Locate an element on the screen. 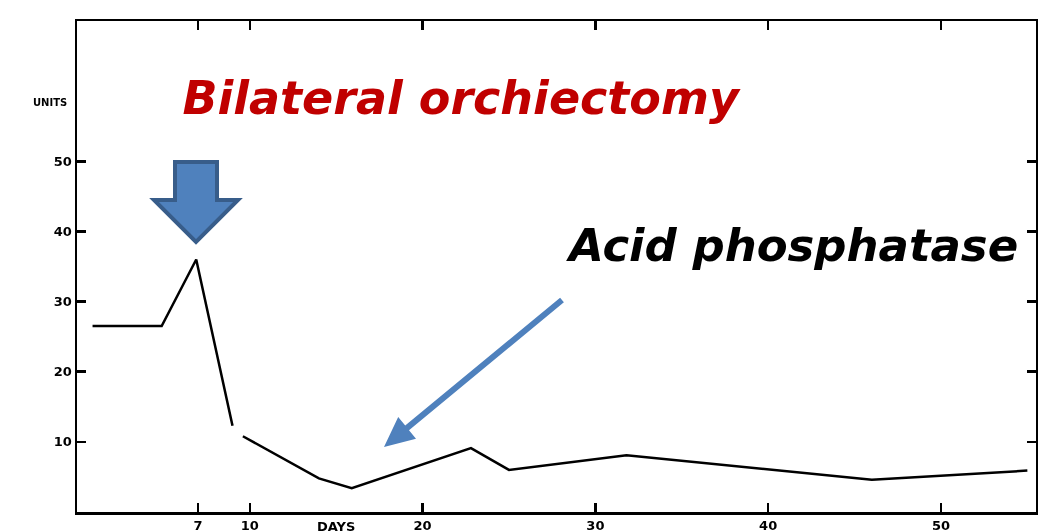  text: Bilateral orchiectomy is located at coordinates (461, 98).